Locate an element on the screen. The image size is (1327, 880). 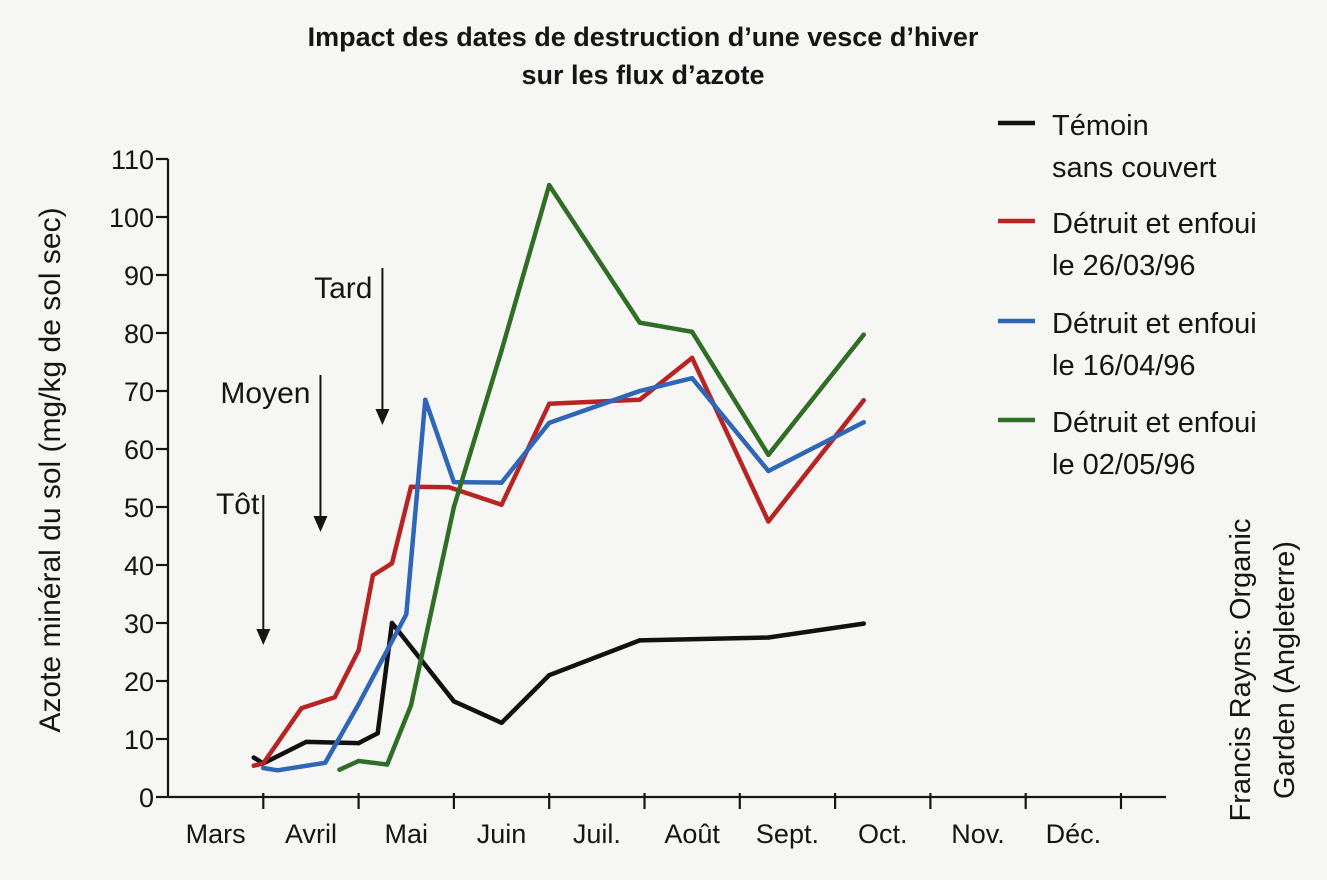
x-tick-label: Avril is located at coordinates (311, 834).